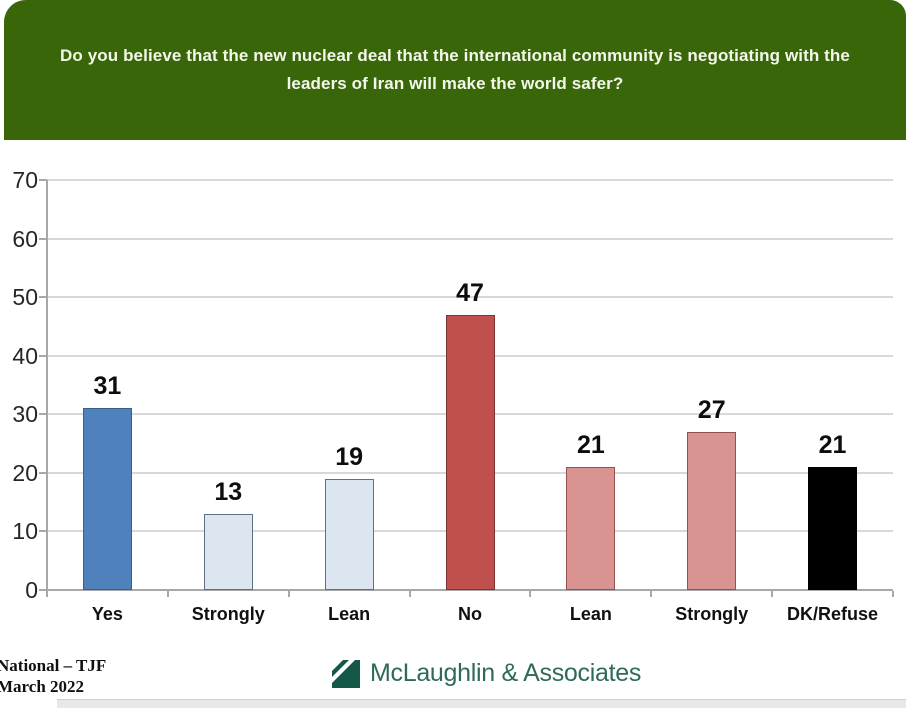 Image resolution: width=906 pixels, height=708 pixels. I want to click on y-axis-tick-label: 0, so click(31, 590).